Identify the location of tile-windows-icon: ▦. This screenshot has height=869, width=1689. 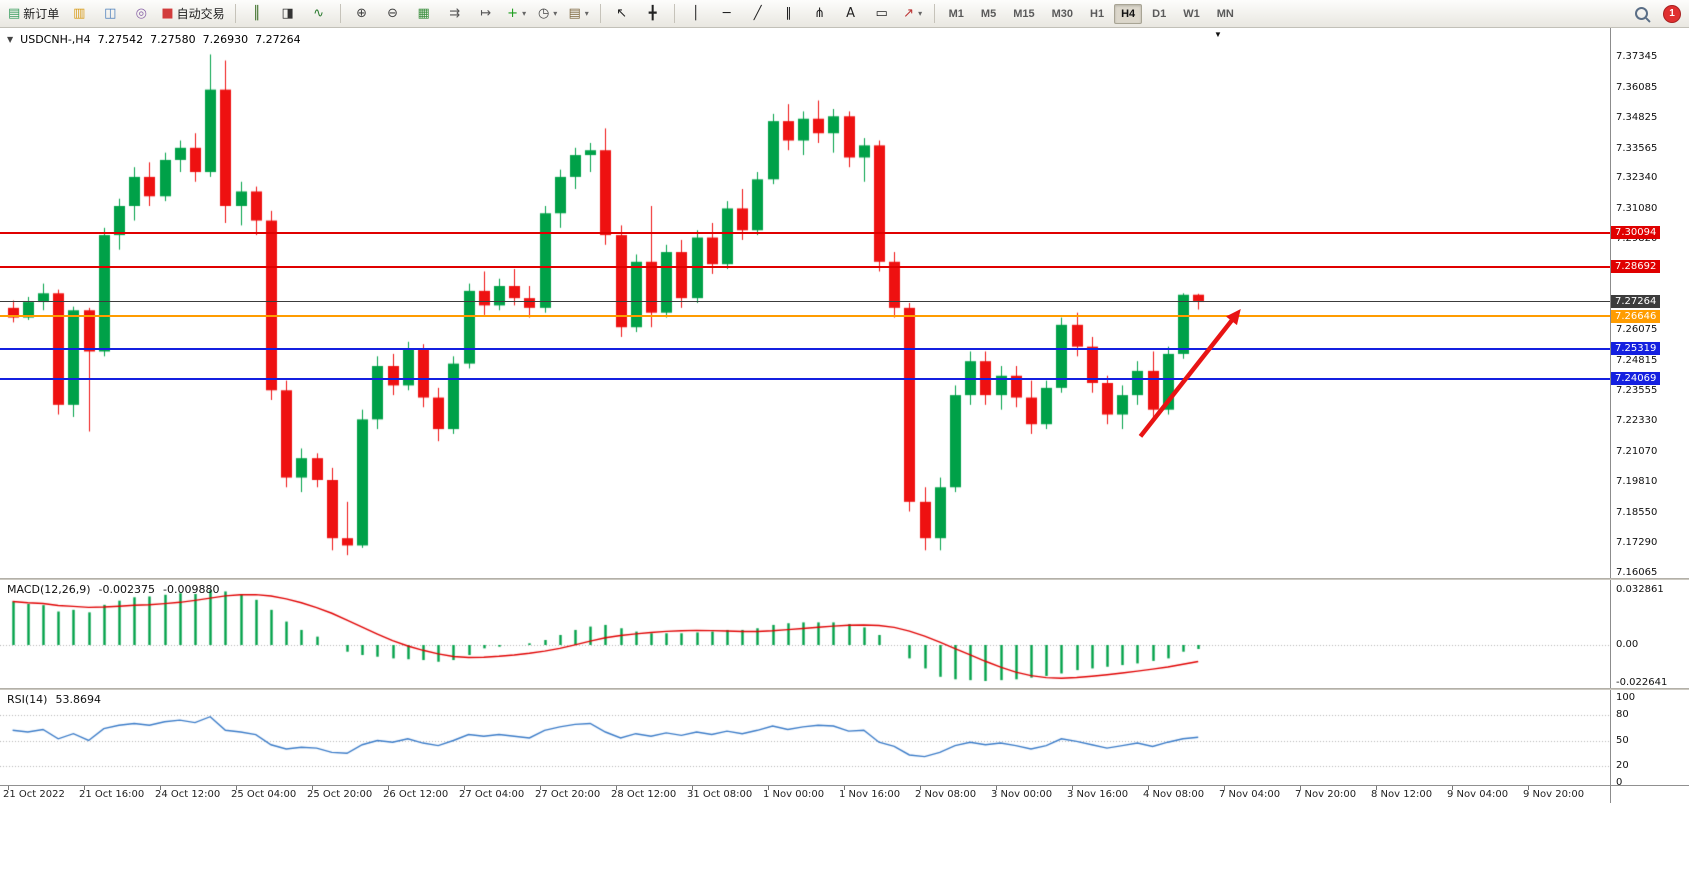
(423, 13).